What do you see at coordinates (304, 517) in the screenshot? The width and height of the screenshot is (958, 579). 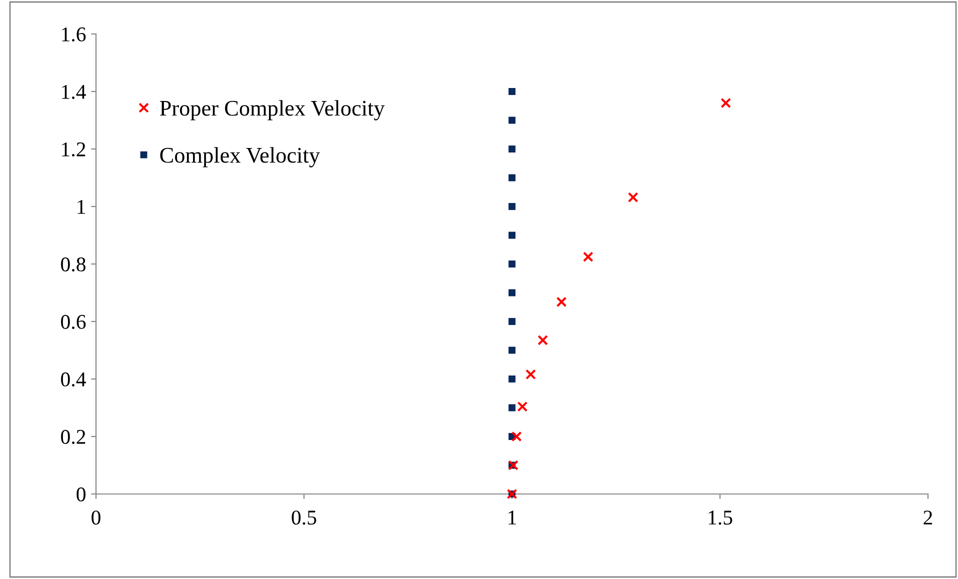 I see `x-tick-label: 0.5` at bounding box center [304, 517].